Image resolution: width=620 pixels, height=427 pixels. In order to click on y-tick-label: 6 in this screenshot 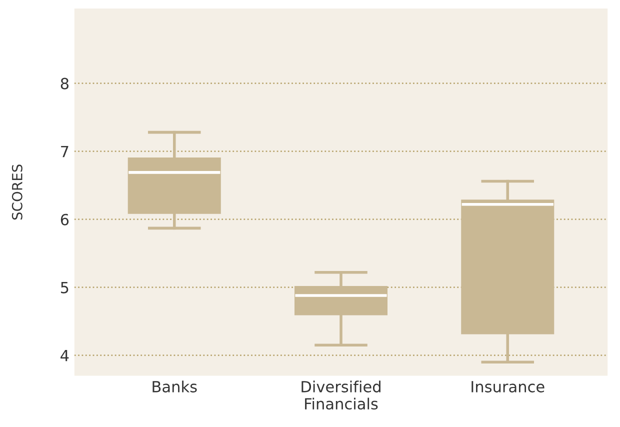, I will do `click(64, 220)`.